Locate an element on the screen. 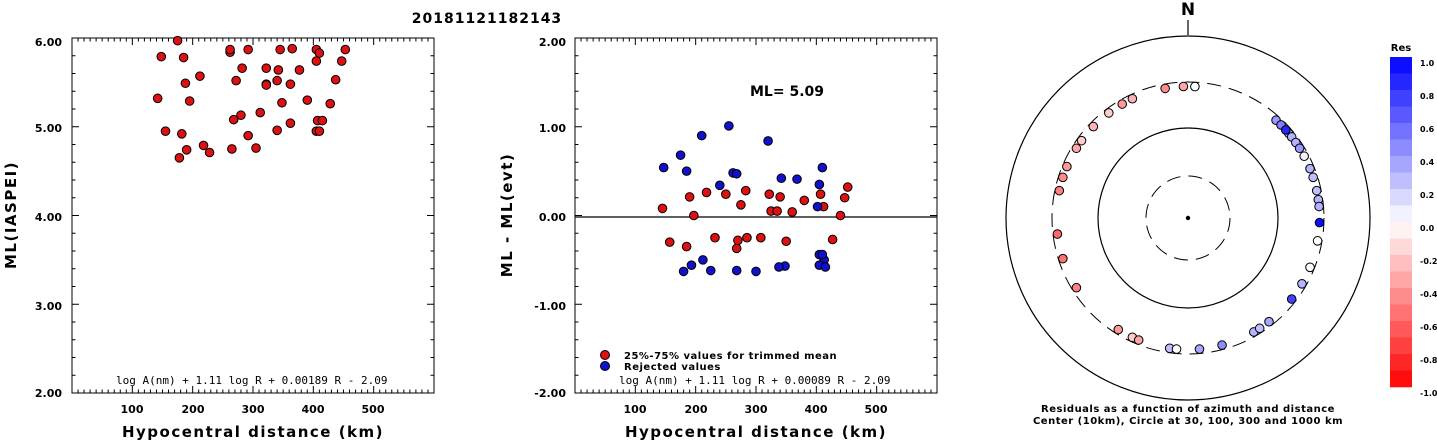  x-tick-label: 300 is located at coordinates (756, 409).